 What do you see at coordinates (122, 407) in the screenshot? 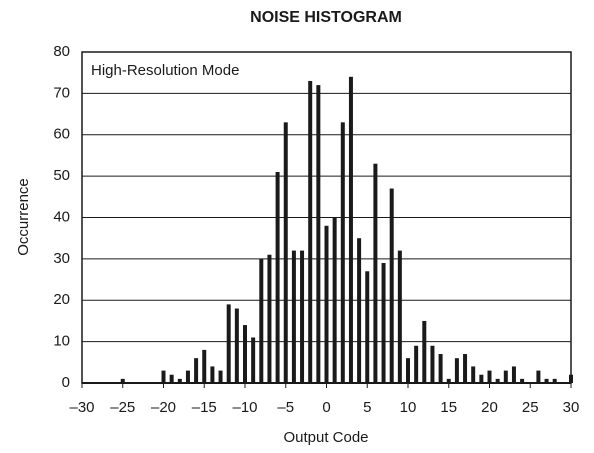
I see `x-tick-label: –25` at bounding box center [122, 407].